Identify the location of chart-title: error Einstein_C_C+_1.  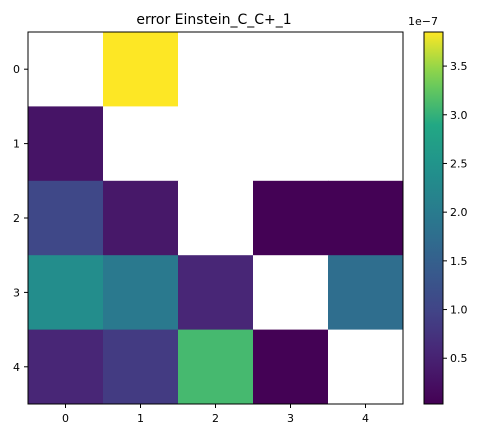
(213, 20).